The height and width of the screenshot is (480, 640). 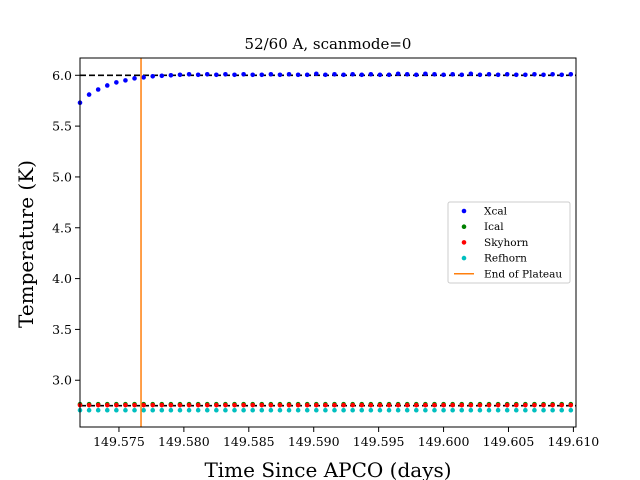 I want to click on legend-label: Ical, so click(x=494, y=227).